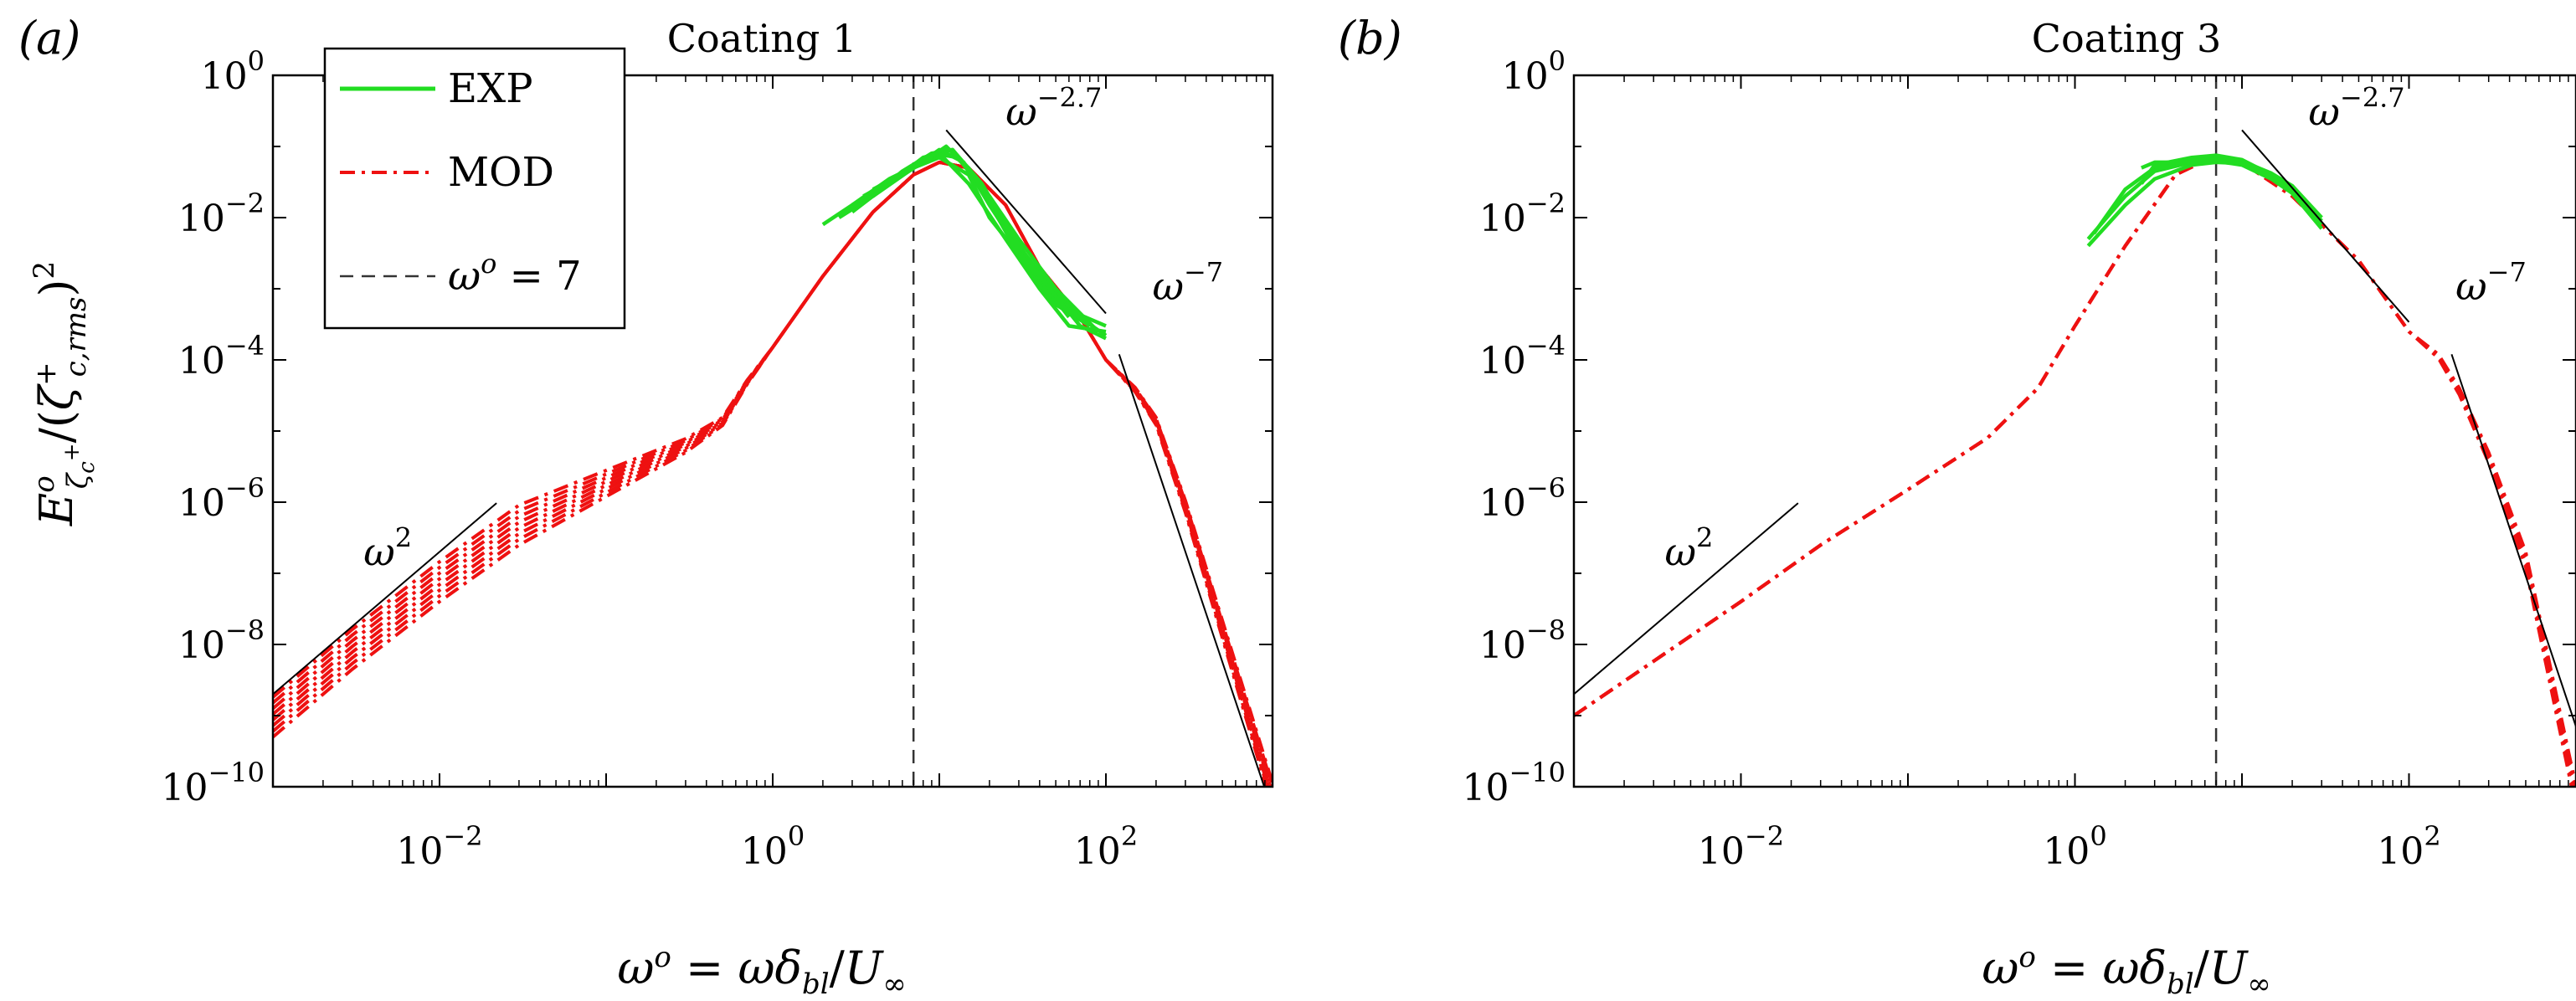 Image resolution: width=2576 pixels, height=1001 pixels. I want to click on panel-a-ytick-label-3: 10⁻⁴, so click(221, 356).